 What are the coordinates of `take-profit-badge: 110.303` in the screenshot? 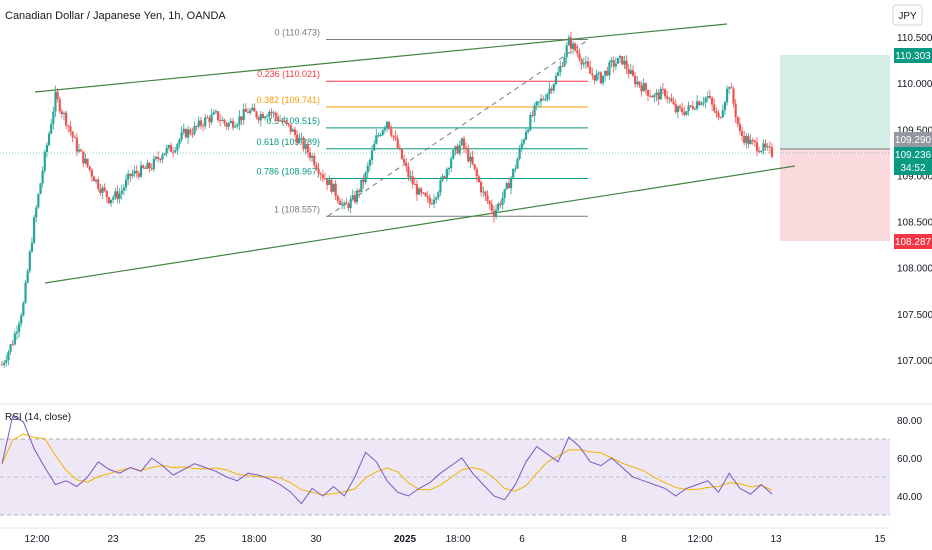 It's located at (913, 55).